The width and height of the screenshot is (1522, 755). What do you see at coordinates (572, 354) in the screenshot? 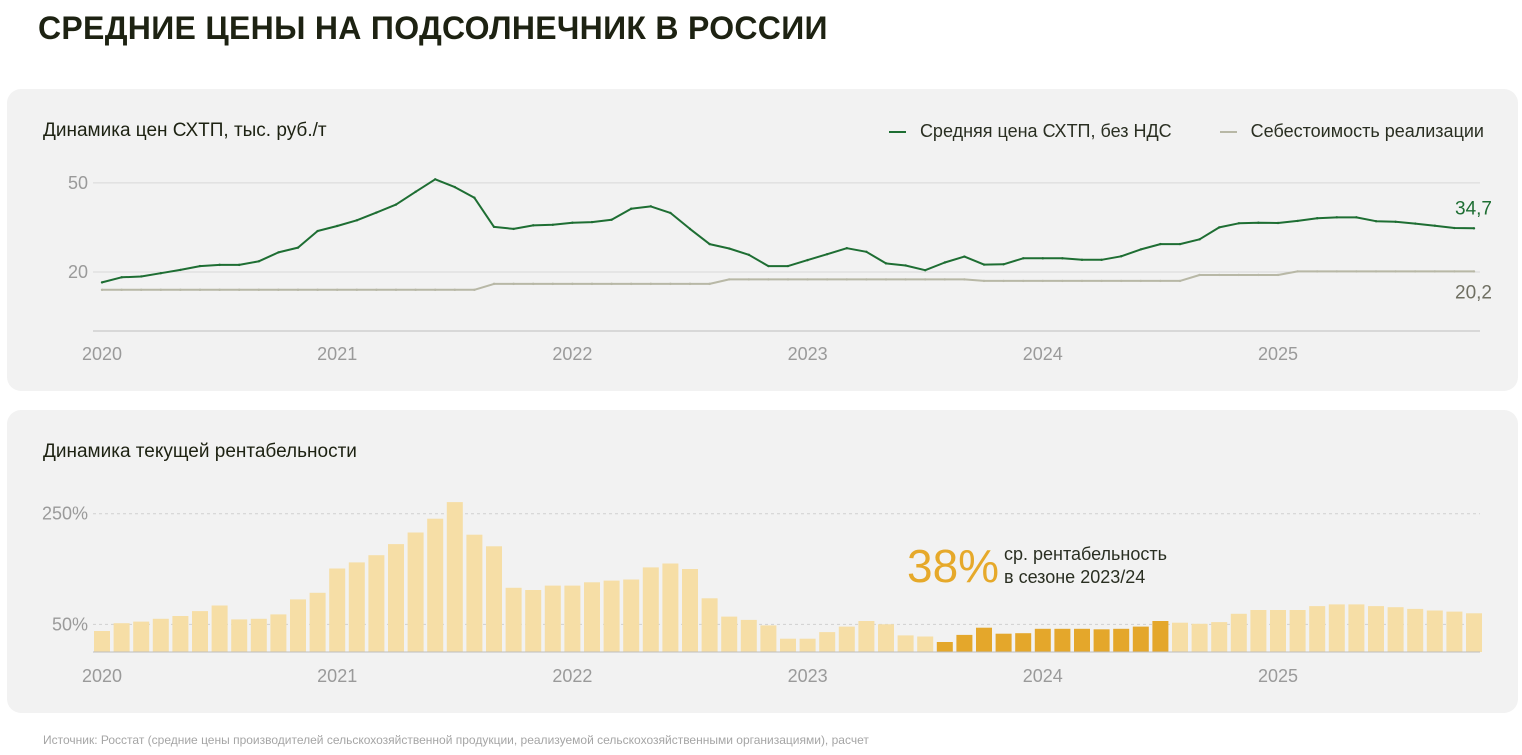
I see `price-x-tick-label: 2022` at bounding box center [572, 354].